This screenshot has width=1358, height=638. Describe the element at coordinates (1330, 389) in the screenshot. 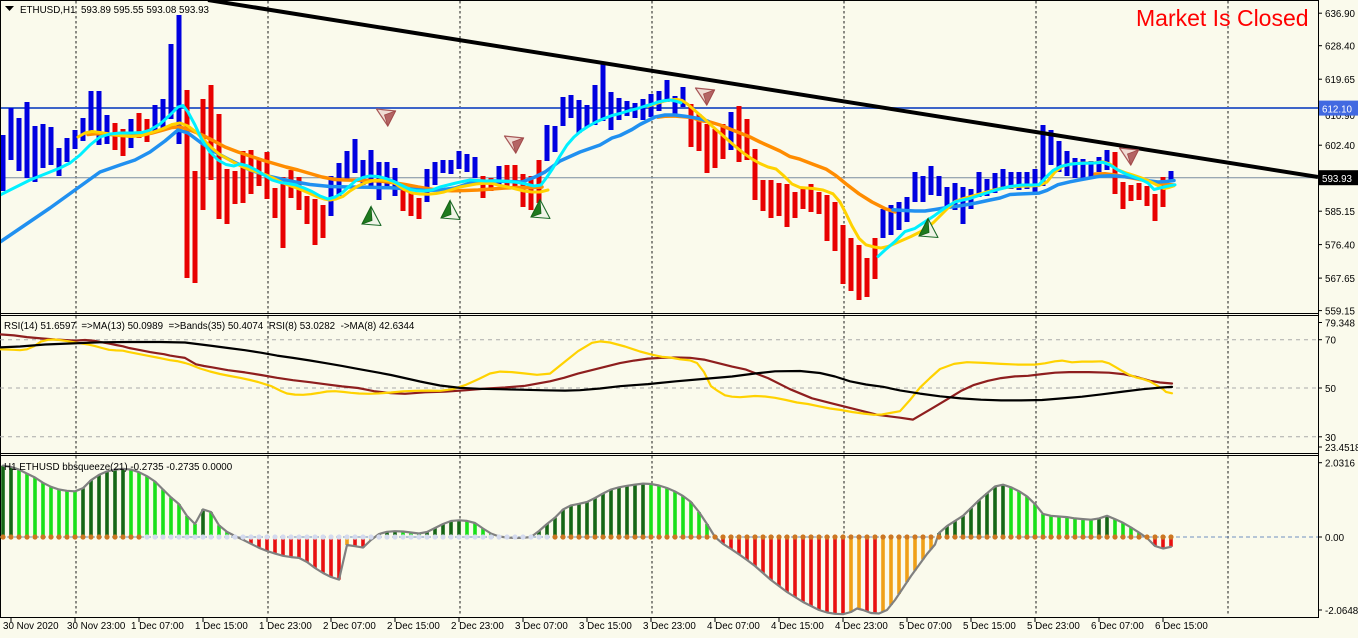

I see `svg-text: 50` at that location.